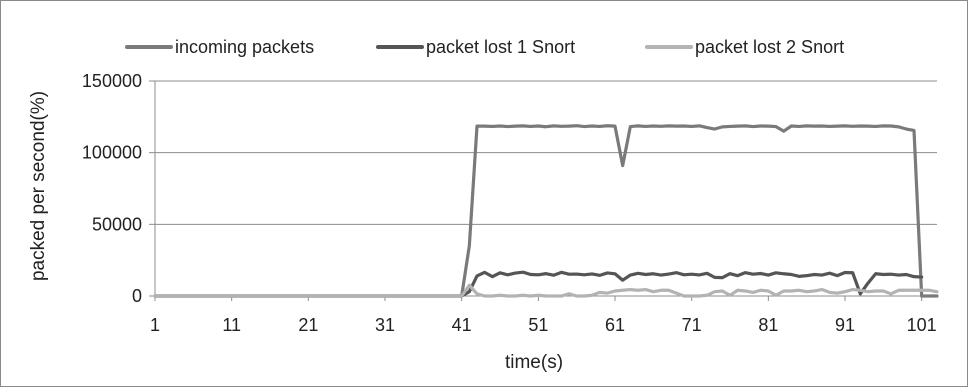 The width and height of the screenshot is (968, 387). Describe the element at coordinates (231, 325) in the screenshot. I see `x-tick-label: 11` at that location.